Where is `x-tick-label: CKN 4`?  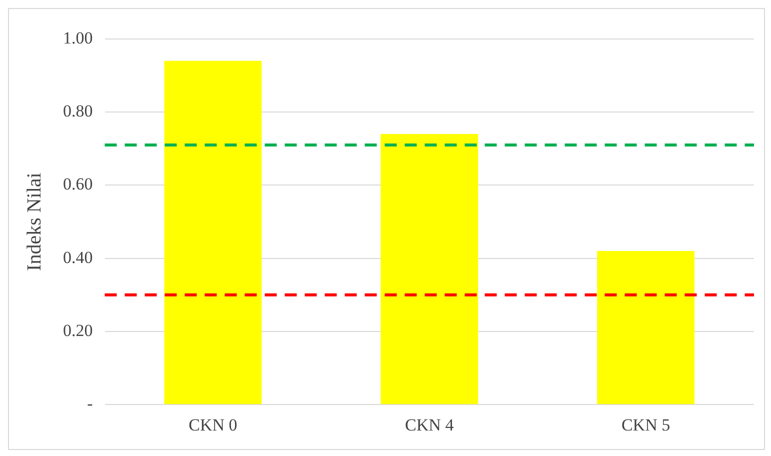 x-tick-label: CKN 4 is located at coordinates (429, 424).